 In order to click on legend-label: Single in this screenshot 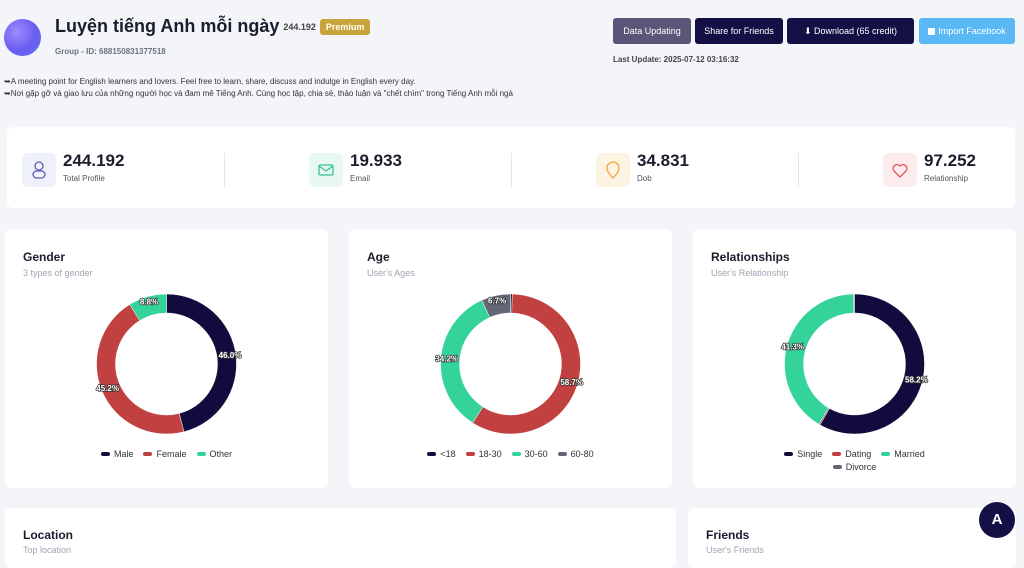, I will do `click(810, 454)`.